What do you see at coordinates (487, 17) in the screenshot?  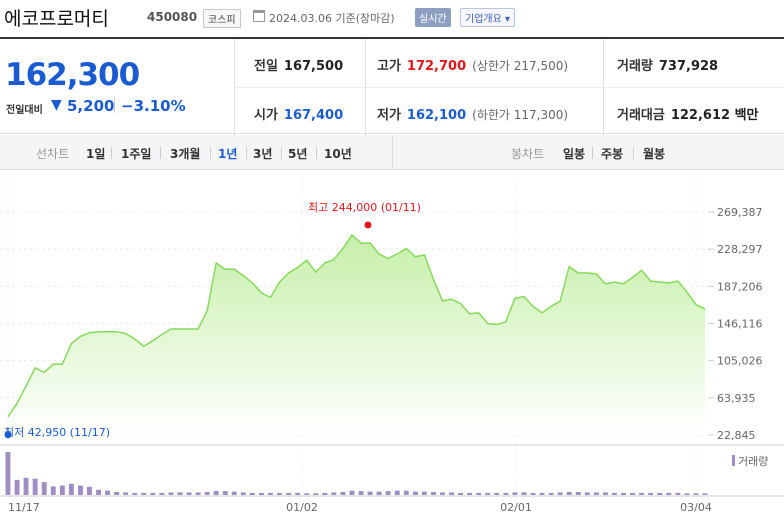 I see `company-overview-button: 기업개요 ▾` at bounding box center [487, 17].